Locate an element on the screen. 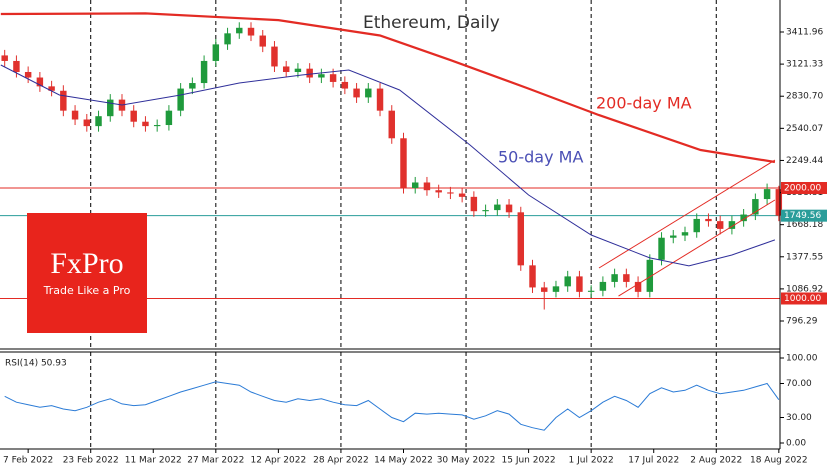 This screenshot has height=470, width=835. logo-tagline: Trade Like a Pro is located at coordinates (87, 290).